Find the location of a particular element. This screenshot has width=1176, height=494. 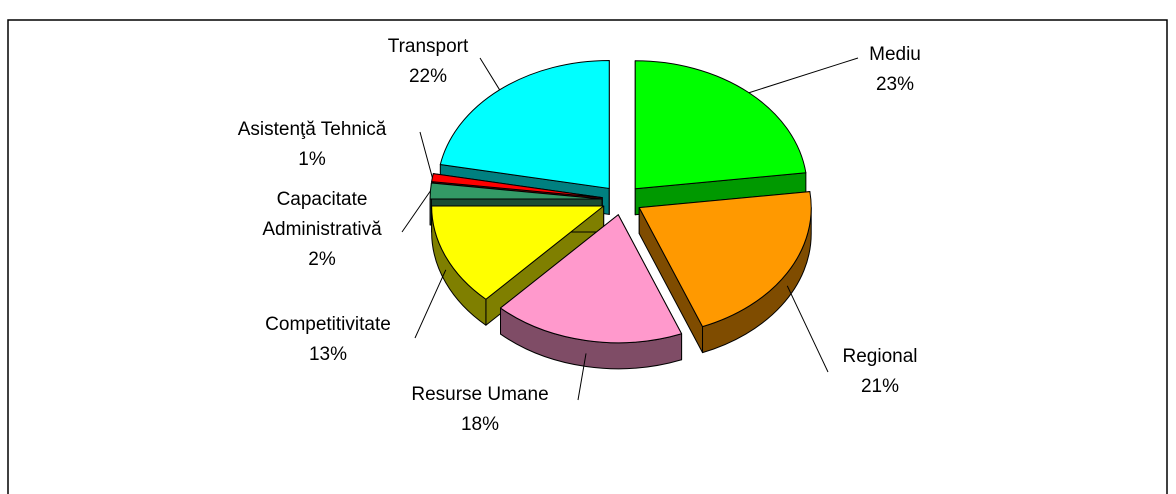

slice-label: Mediu 23% is located at coordinates (895, 70).